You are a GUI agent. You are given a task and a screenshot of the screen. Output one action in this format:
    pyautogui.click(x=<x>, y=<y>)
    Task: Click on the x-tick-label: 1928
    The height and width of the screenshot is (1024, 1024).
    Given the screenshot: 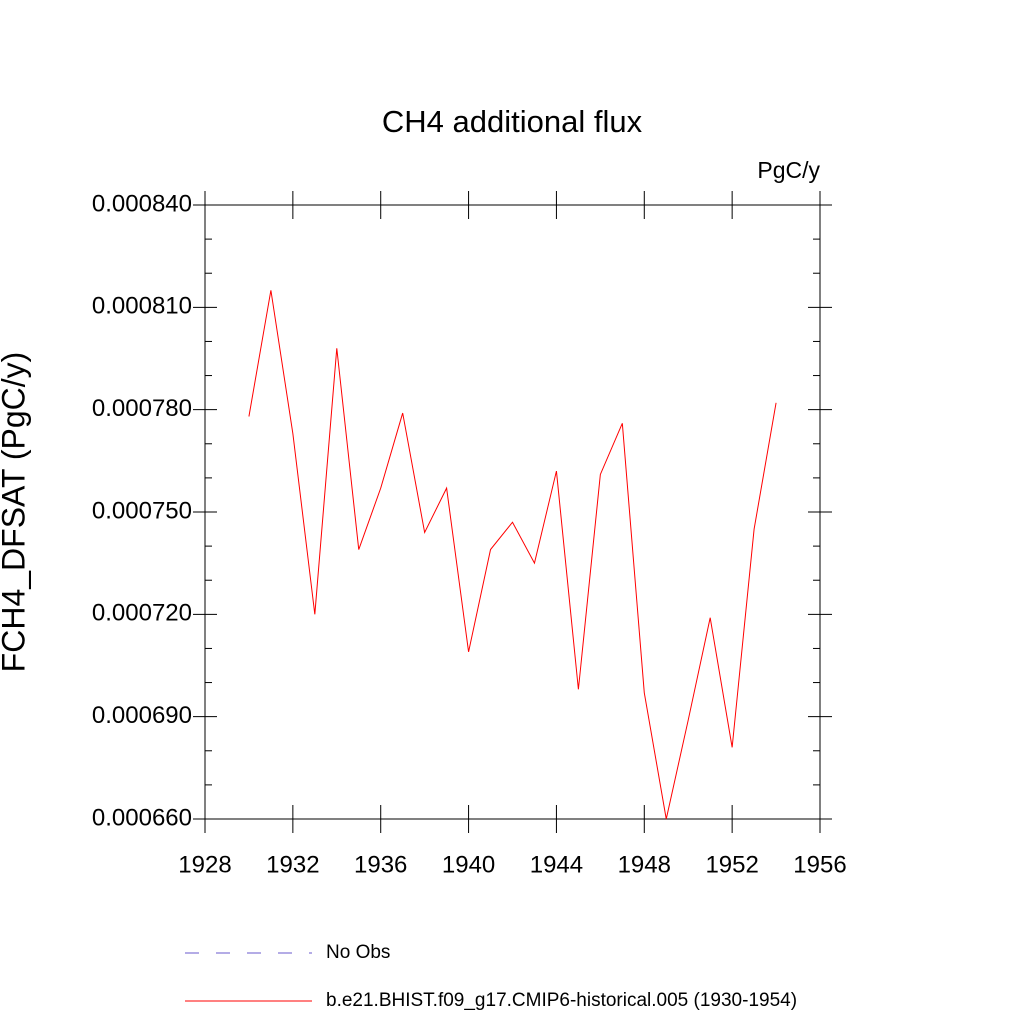 What is the action you would take?
    pyautogui.click(x=204, y=864)
    